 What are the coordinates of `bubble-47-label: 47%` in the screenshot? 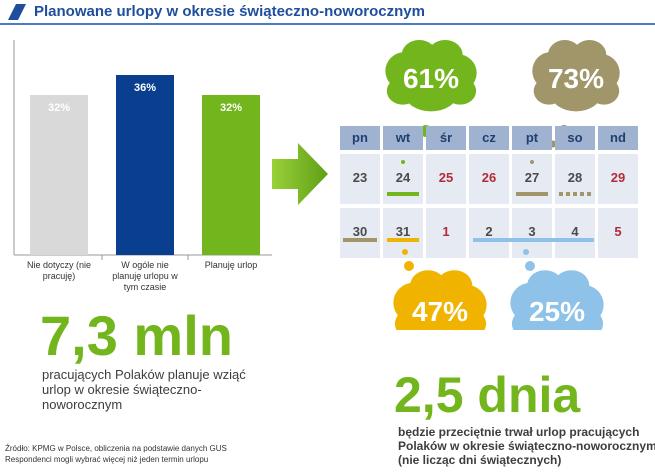 It's located at (440, 311).